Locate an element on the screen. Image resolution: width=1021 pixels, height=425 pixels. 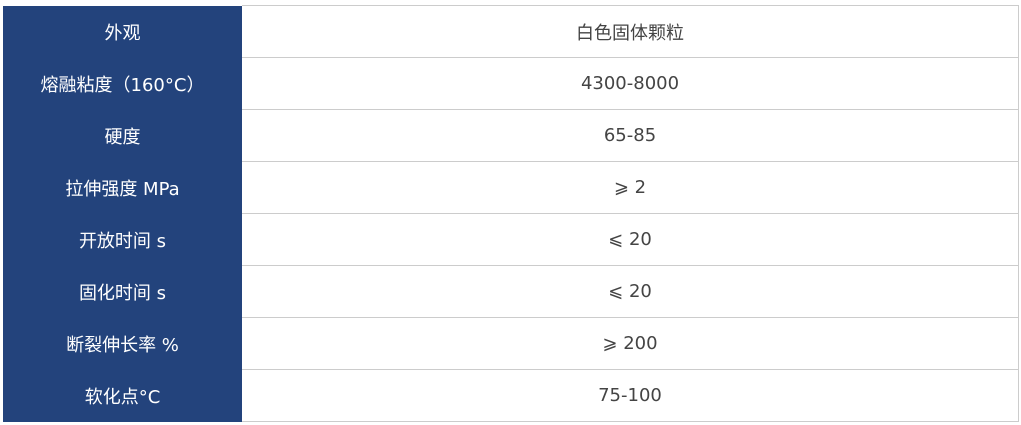
property-label: 软化点°C is located at coordinates (122, 395).